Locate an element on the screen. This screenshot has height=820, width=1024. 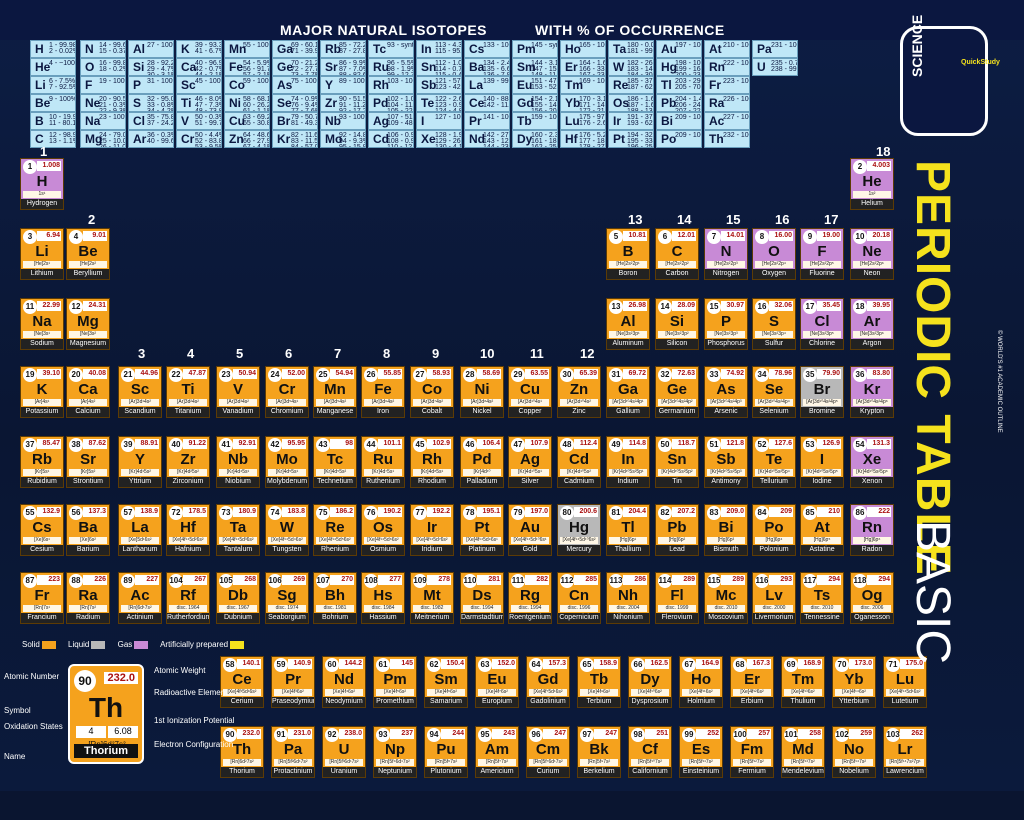
element-cell: 78 195.1 Pt [Xe]4f¹⁴5d⁹6s¹ Platinum is located at coordinates (482, 530).